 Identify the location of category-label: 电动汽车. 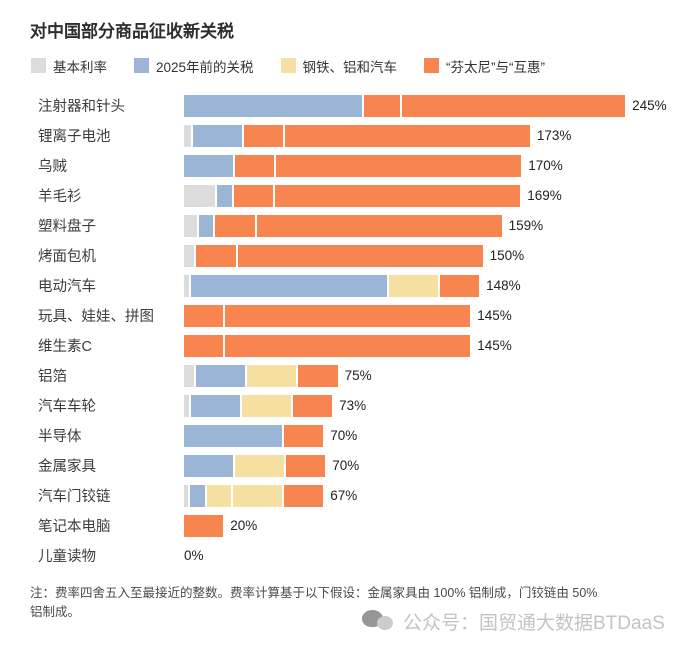
(67, 287).